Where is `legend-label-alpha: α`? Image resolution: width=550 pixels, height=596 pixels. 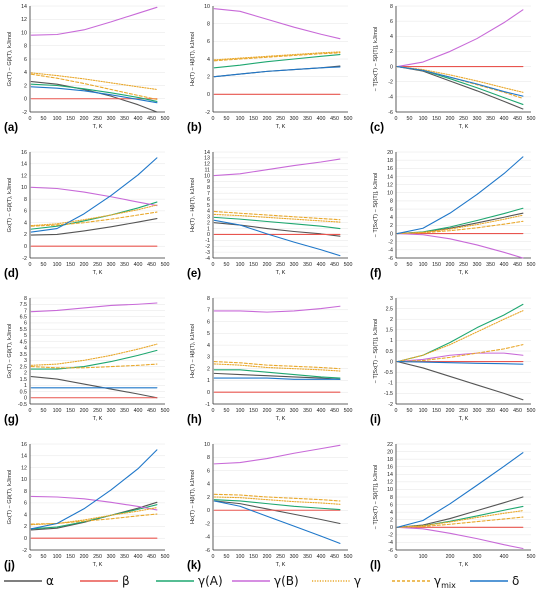
legend-label-alpha: α is located at coordinates (50, 581).